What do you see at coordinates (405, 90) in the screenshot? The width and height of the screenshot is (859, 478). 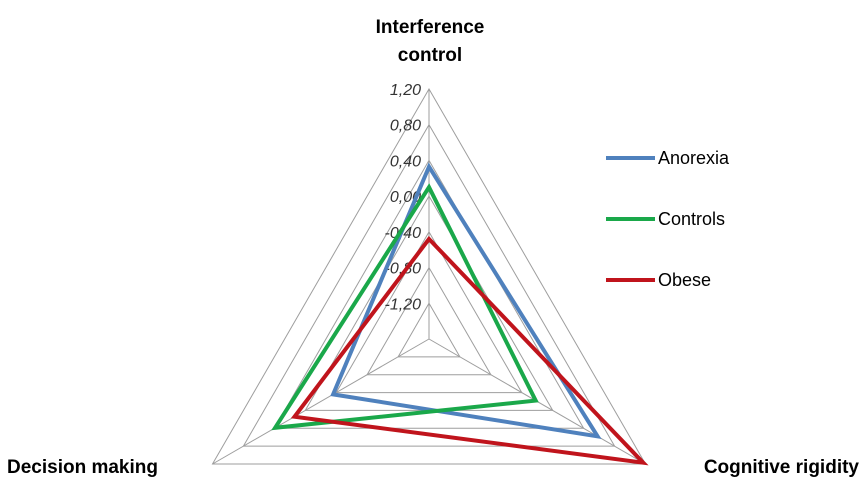 I see `tick-label: 1,20` at bounding box center [405, 90].